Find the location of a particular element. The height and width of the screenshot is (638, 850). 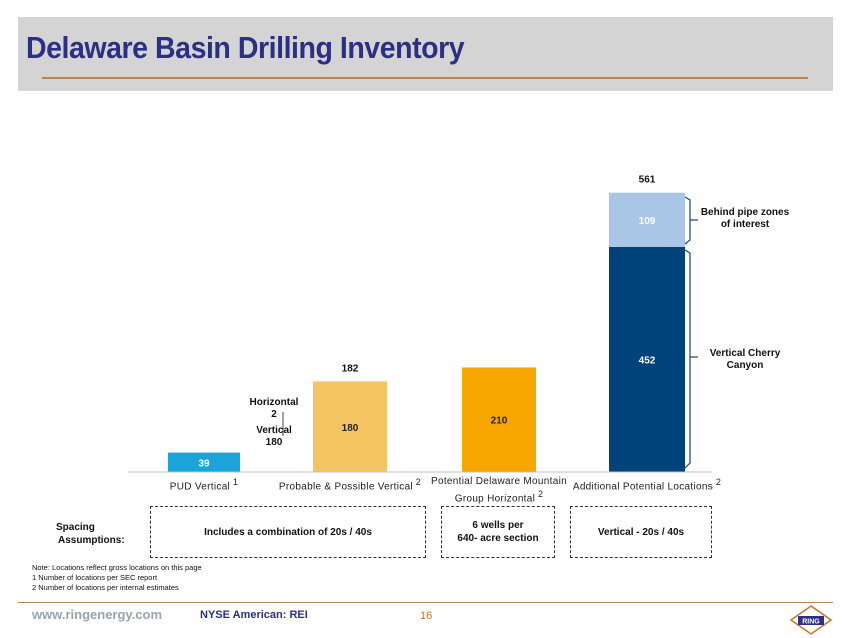

title-underline is located at coordinates (425, 78).